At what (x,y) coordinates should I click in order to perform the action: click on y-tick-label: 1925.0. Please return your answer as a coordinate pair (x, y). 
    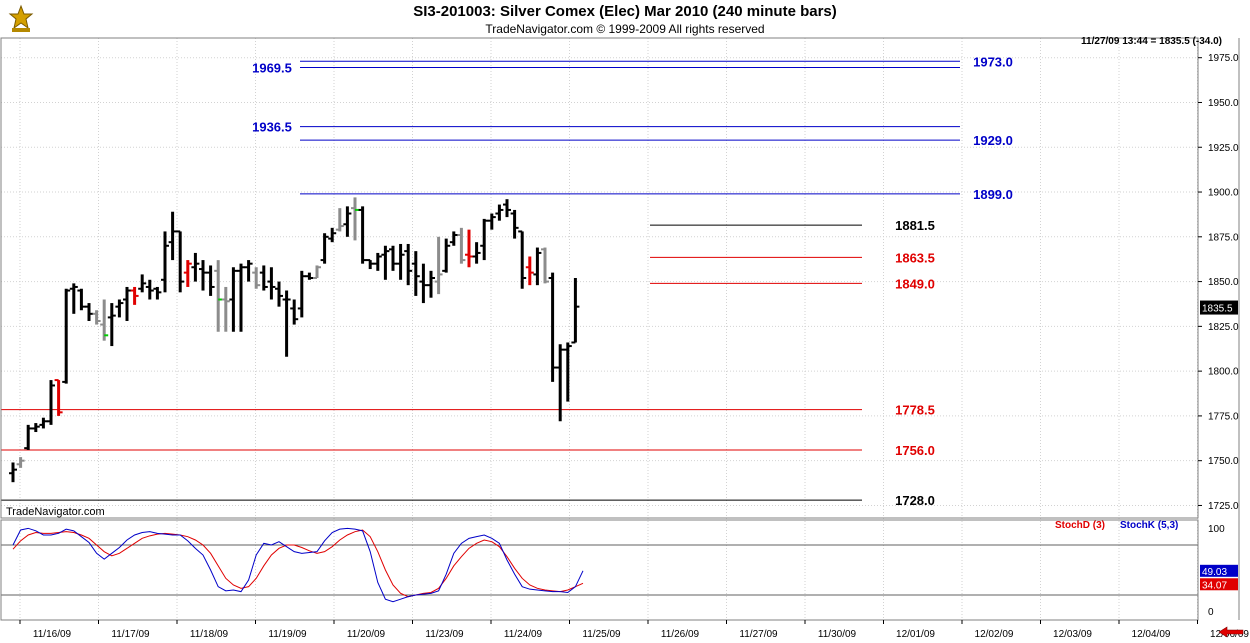
    Looking at the image, I should click on (1223, 148).